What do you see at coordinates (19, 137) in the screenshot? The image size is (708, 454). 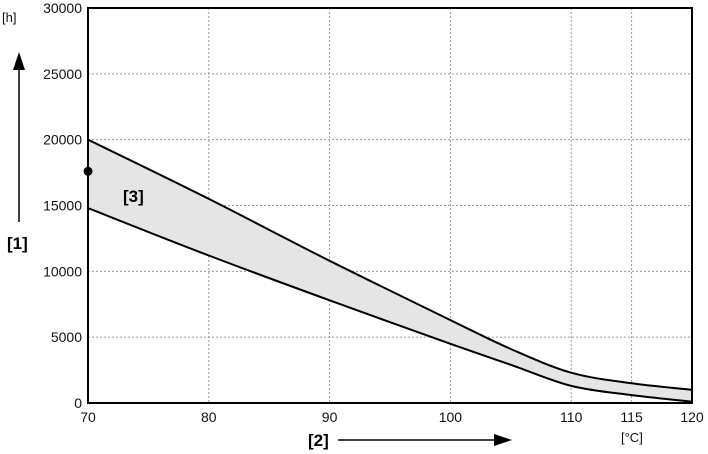 I see `y-axis-arrow` at bounding box center [19, 137].